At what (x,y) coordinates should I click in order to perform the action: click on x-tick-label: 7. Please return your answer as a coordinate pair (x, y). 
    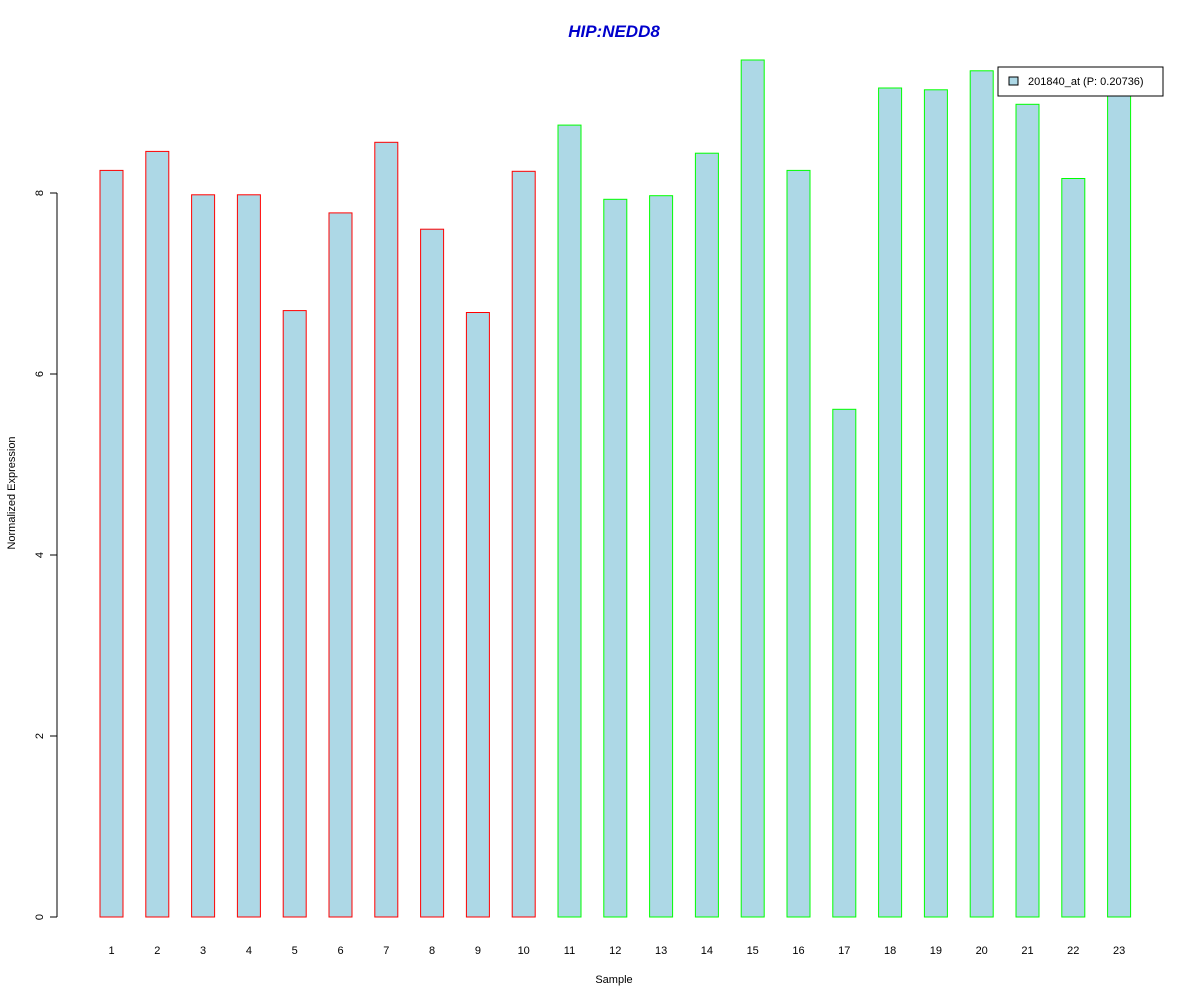
    Looking at the image, I should click on (386, 951).